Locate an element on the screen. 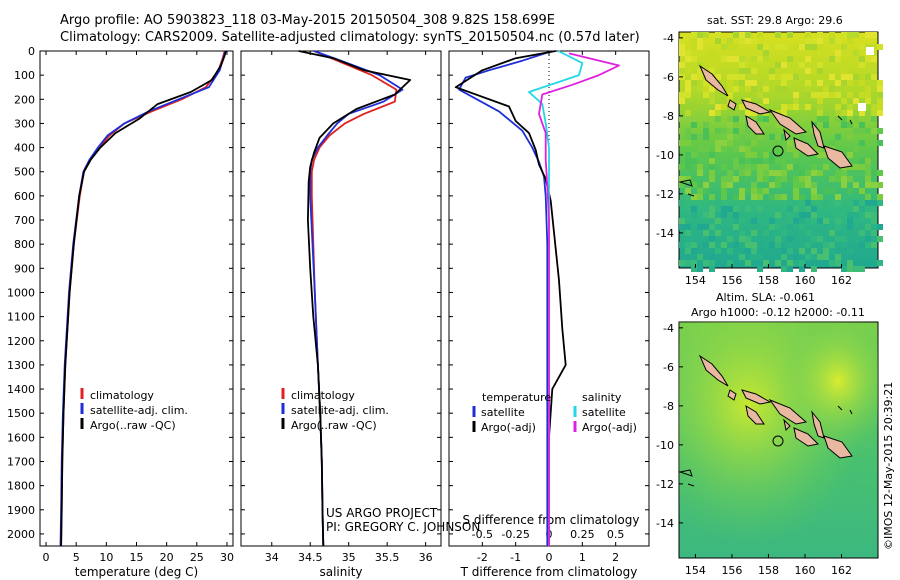 The width and height of the screenshot is (900, 580). y-tick-label: 1900 is located at coordinates (21, 510).